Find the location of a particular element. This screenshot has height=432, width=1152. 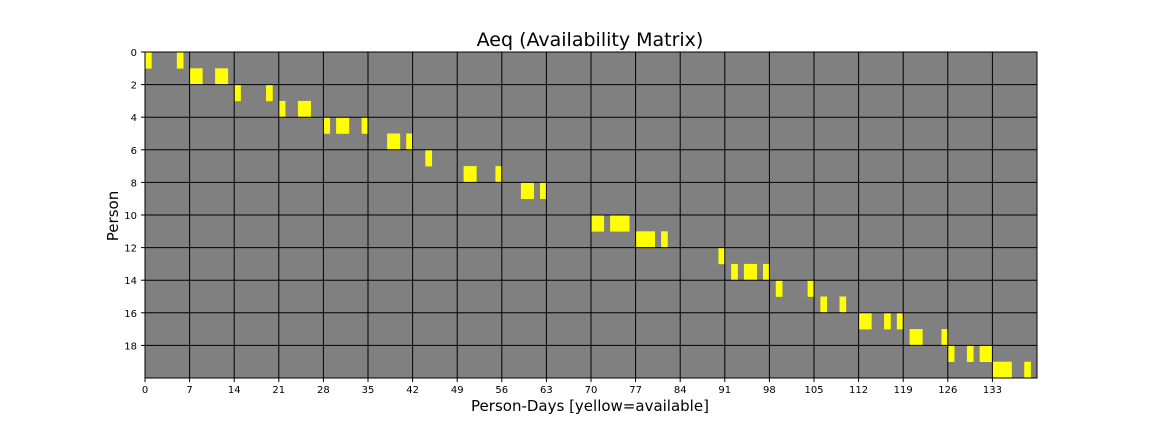

x-tick-label: 105 is located at coordinates (813, 390).